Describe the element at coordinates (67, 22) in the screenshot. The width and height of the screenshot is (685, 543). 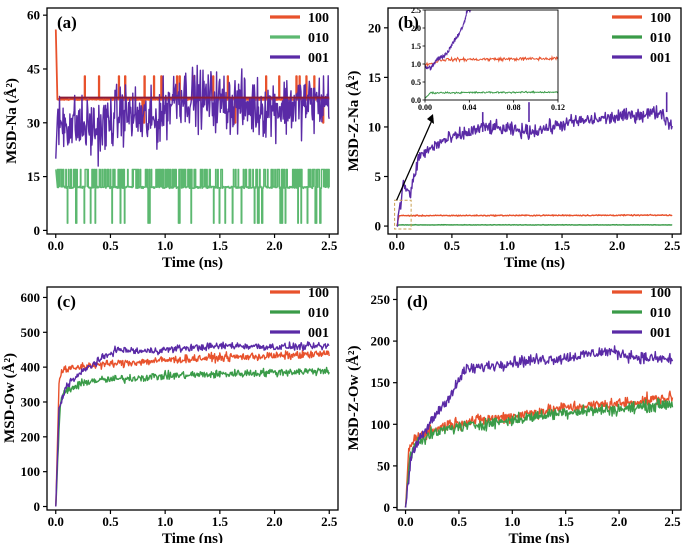
I see `panel-label: (a)` at that location.